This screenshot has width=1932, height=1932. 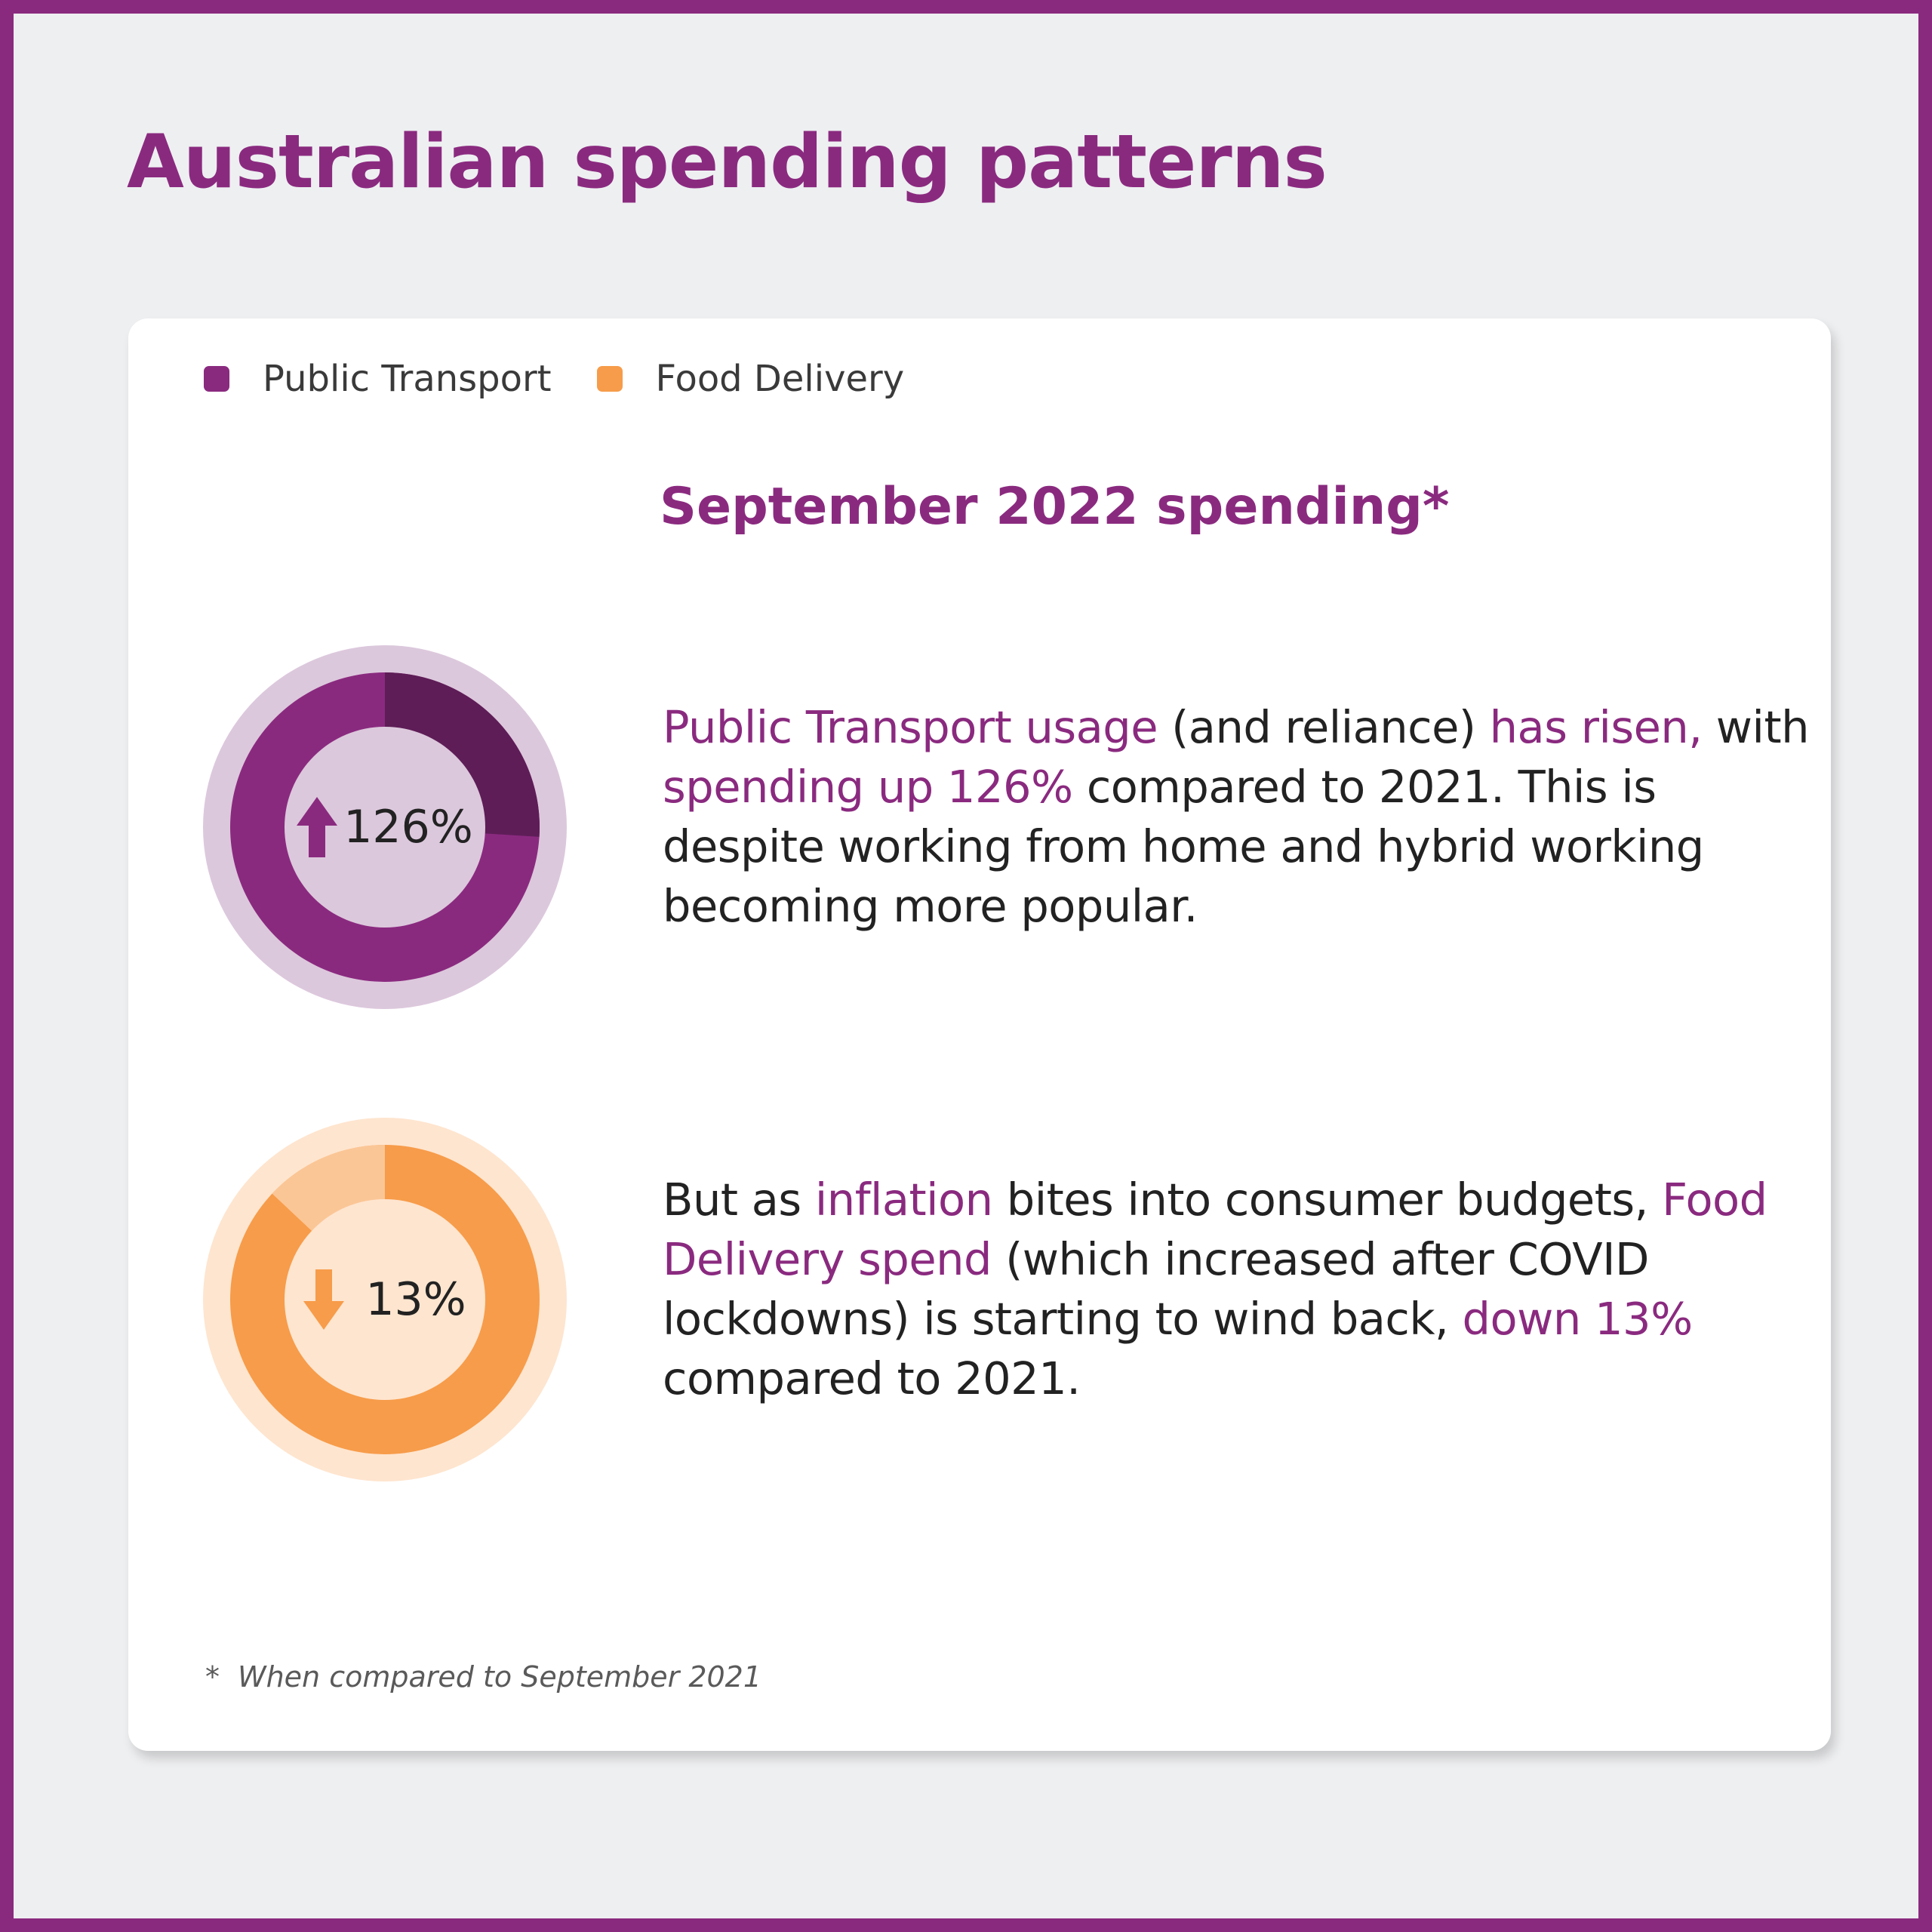 I want to click on arrow-down-icon, so click(x=324, y=1299).